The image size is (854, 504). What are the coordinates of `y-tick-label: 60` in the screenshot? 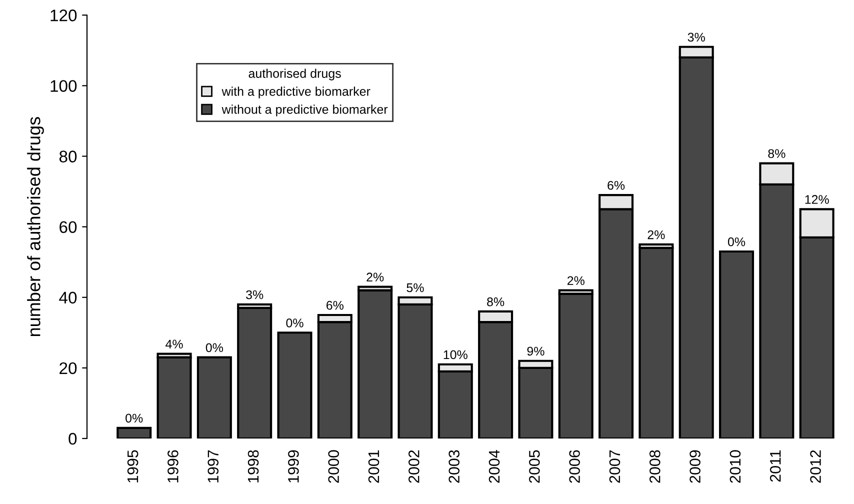 It's located at (68, 227).